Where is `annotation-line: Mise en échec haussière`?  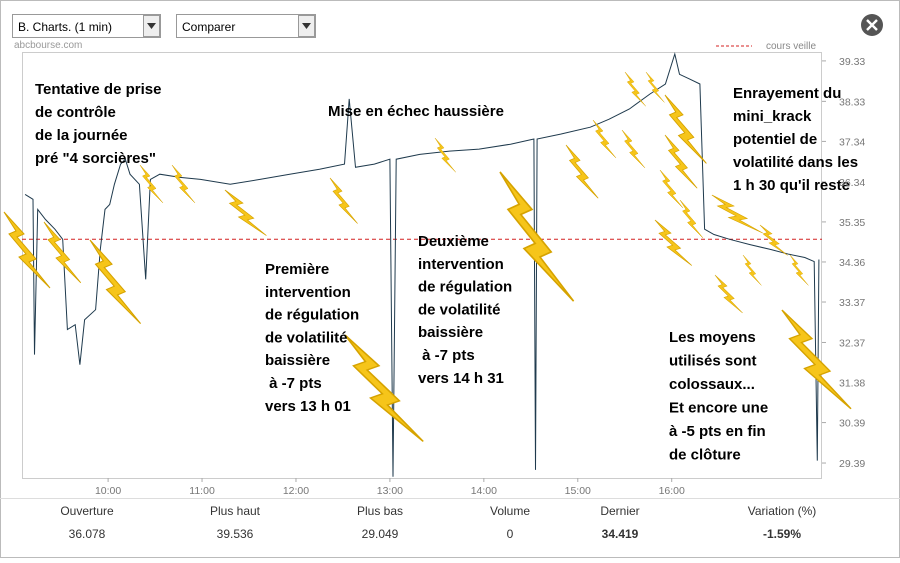
annotation-line: Mise en échec haussière is located at coordinates (416, 111).